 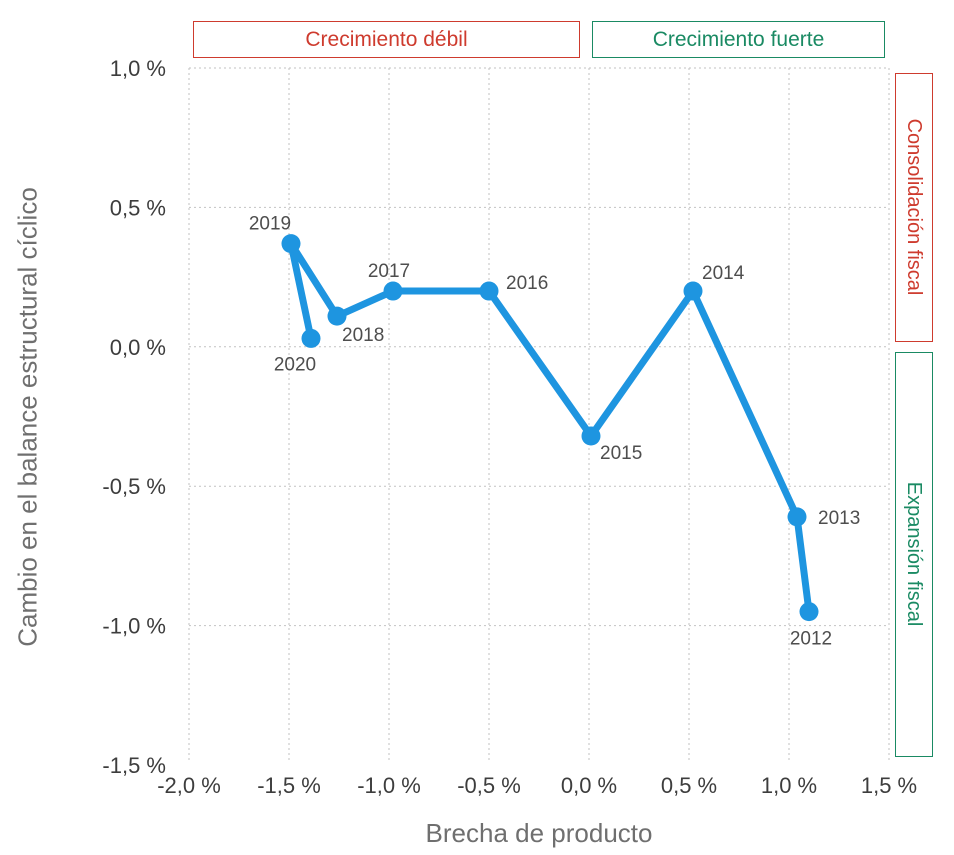 I want to click on annotation-fiscal-consolidation-box: Consolidación fiscal, so click(x=914, y=207).